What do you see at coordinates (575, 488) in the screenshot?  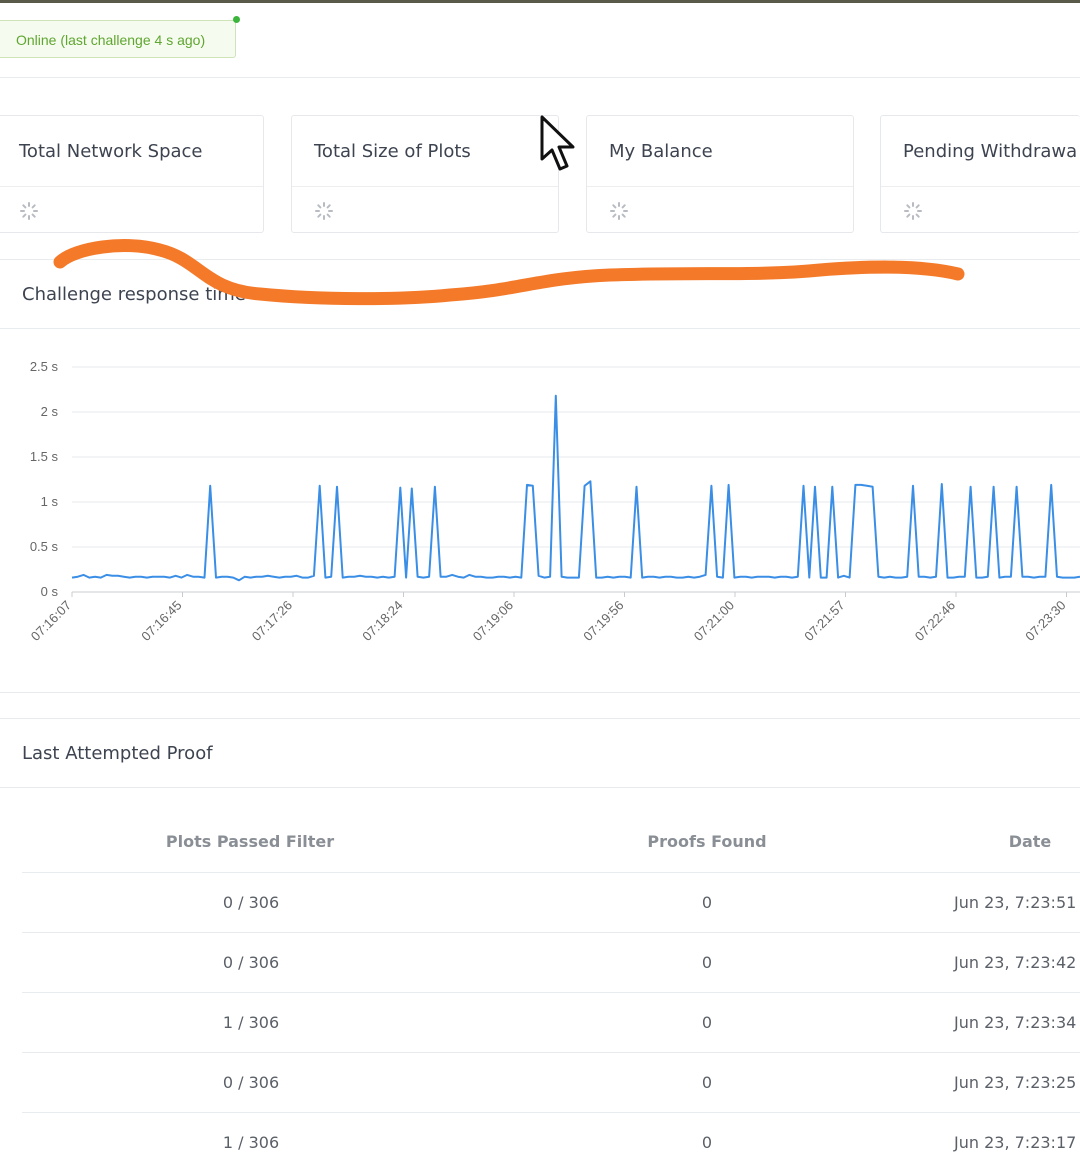 I see `response-time-series-line` at bounding box center [575, 488].